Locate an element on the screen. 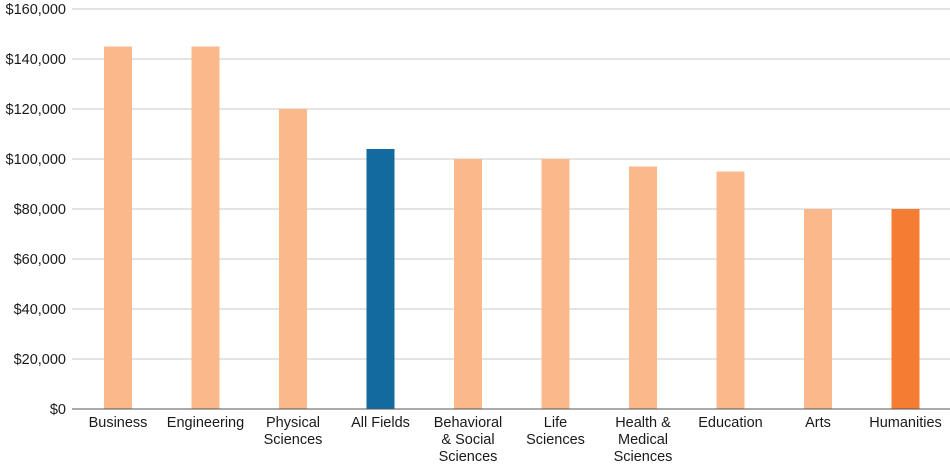 The width and height of the screenshot is (950, 470). bar-life-sciences is located at coordinates (555, 284).